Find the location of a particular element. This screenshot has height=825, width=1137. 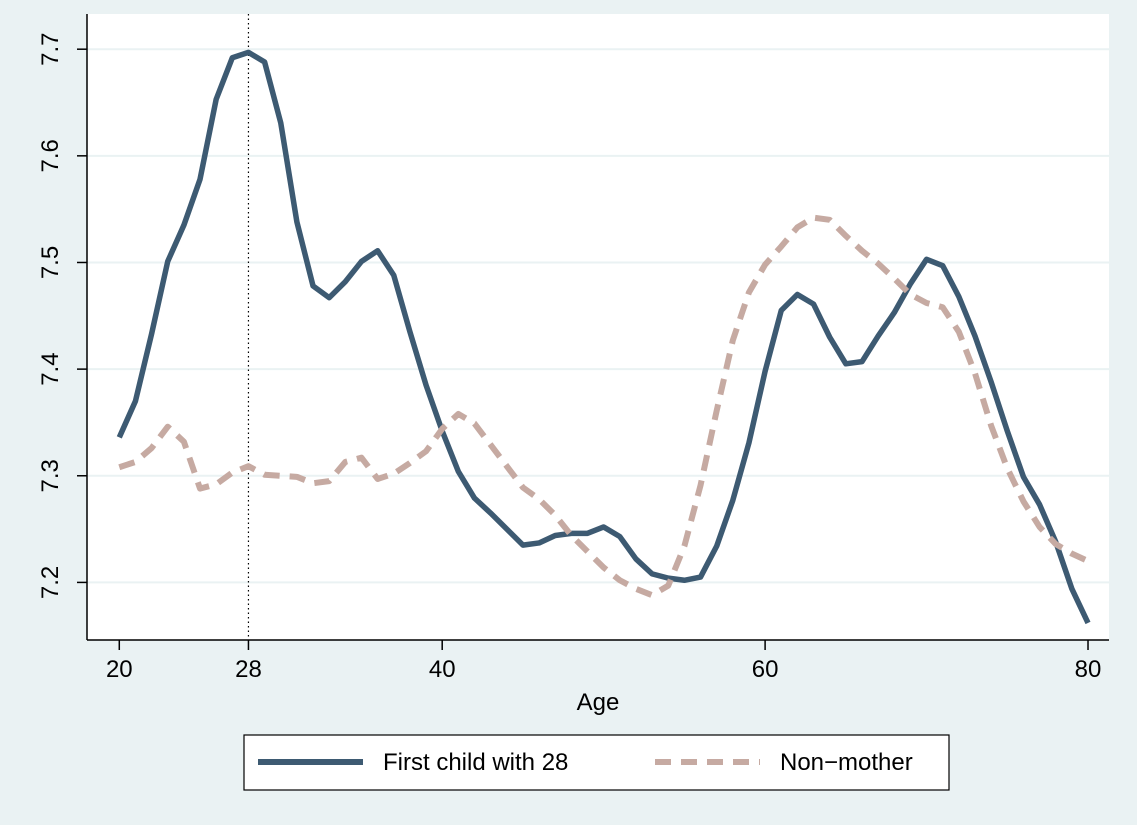

x-tick-label: 60 is located at coordinates (765, 669).